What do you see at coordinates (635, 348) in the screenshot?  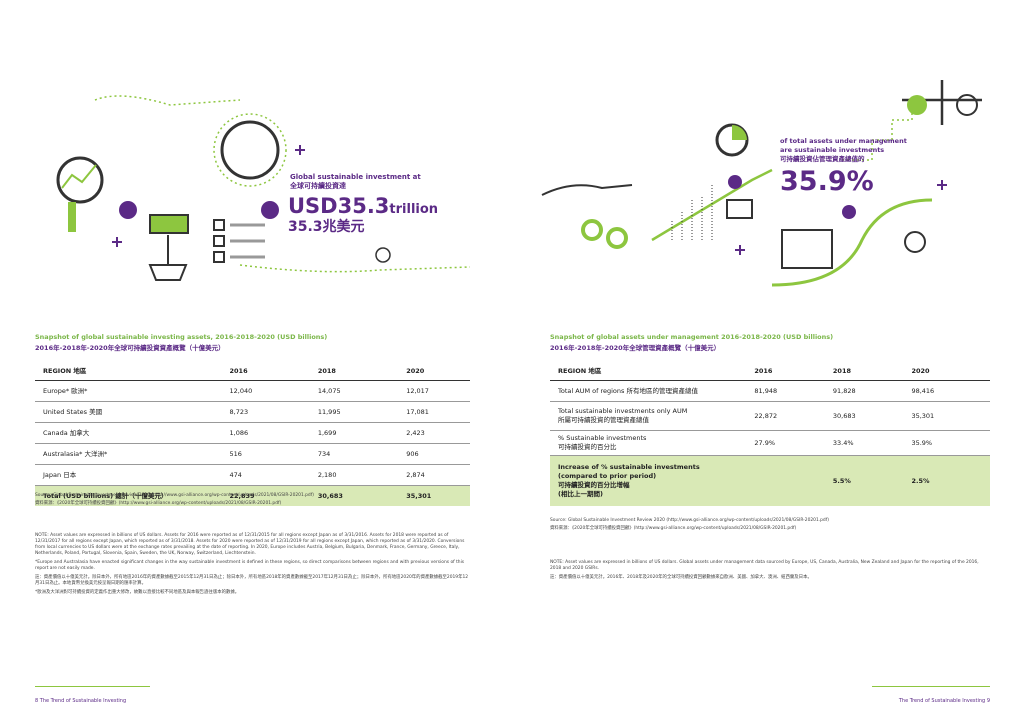 I see `title-zh: 2016年-2018年-2020年全球管理資產概覽（十億美元）` at bounding box center [635, 348].